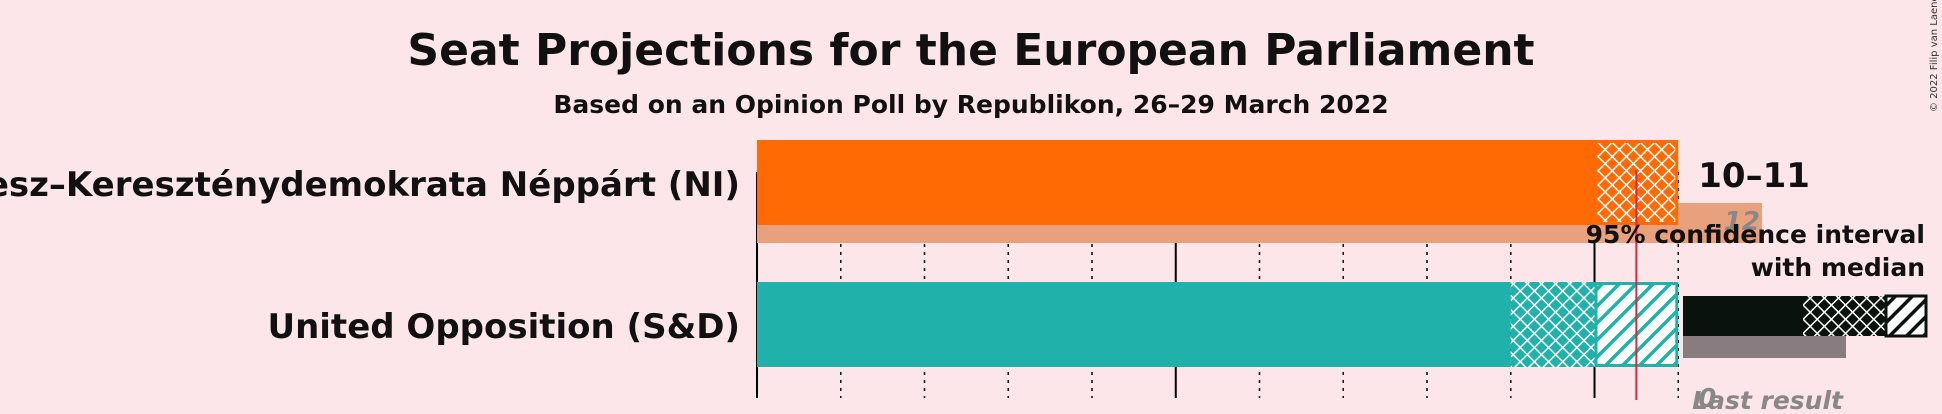 The height and width of the screenshot is (414, 1942). What do you see at coordinates (1906, 316) in the screenshot?
I see `legend-ci-diag-swatch` at bounding box center [1906, 316].